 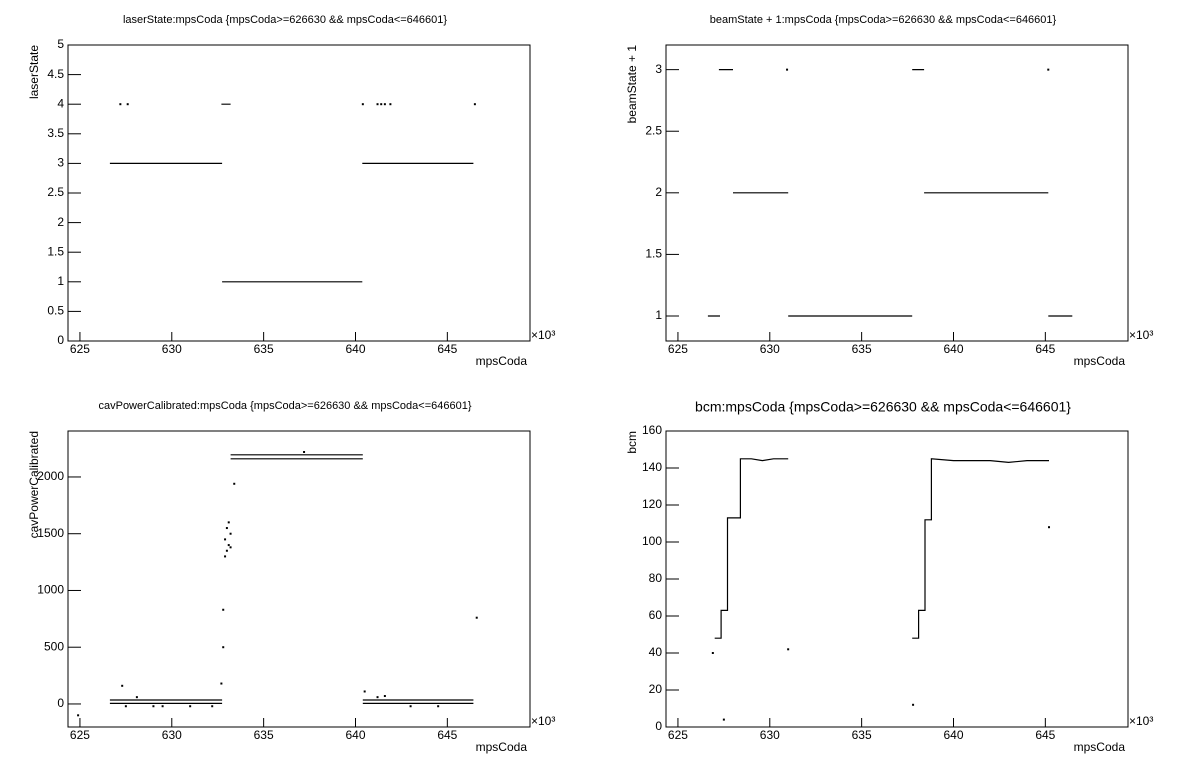 What do you see at coordinates (55, 311) in the screenshot?
I see `y-tick-label: 0.5` at bounding box center [55, 311].